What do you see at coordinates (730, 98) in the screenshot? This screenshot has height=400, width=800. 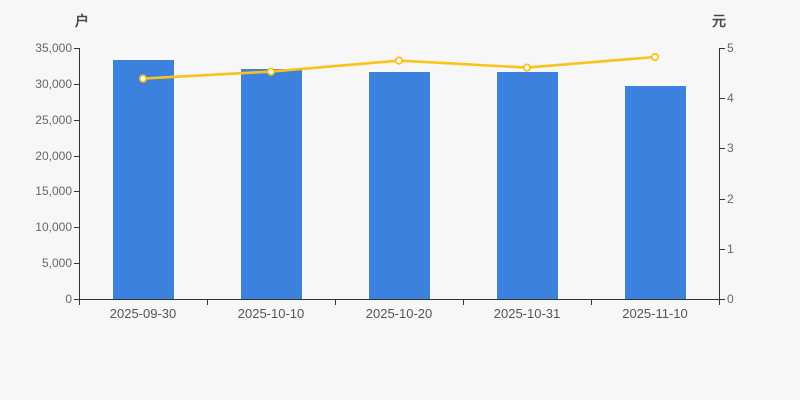 I see `y-axis-right-tick-label: 4` at bounding box center [730, 98].